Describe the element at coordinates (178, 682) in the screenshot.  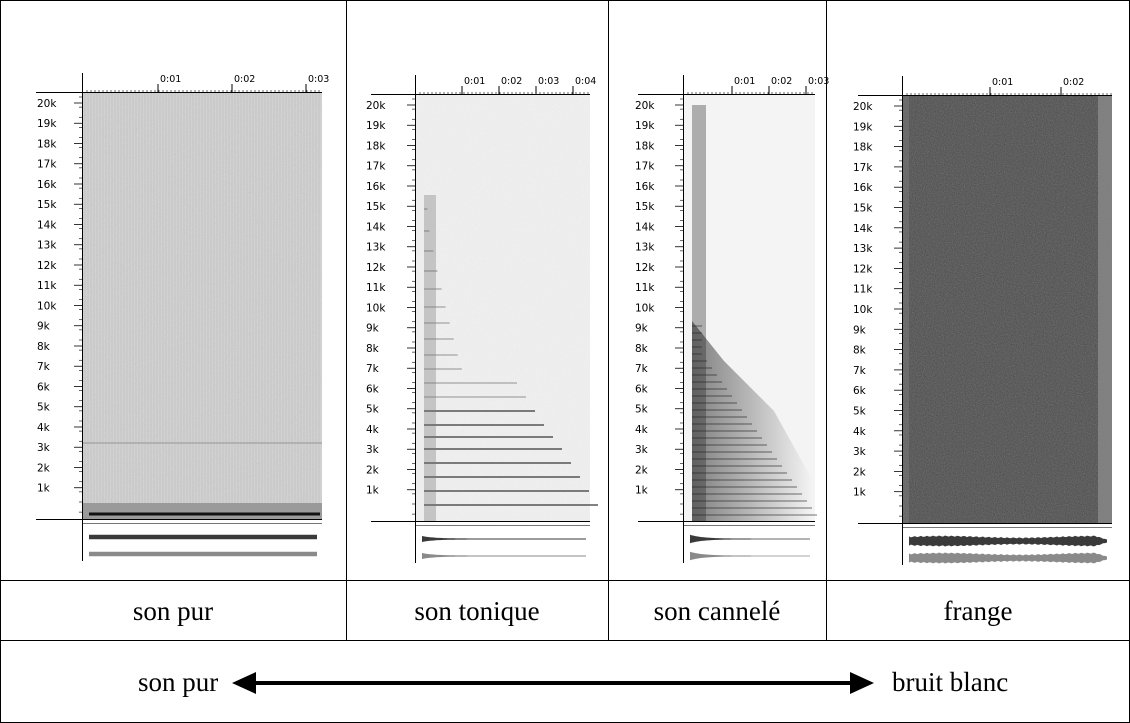
I see `continuum-left-label: son pur` at that location.